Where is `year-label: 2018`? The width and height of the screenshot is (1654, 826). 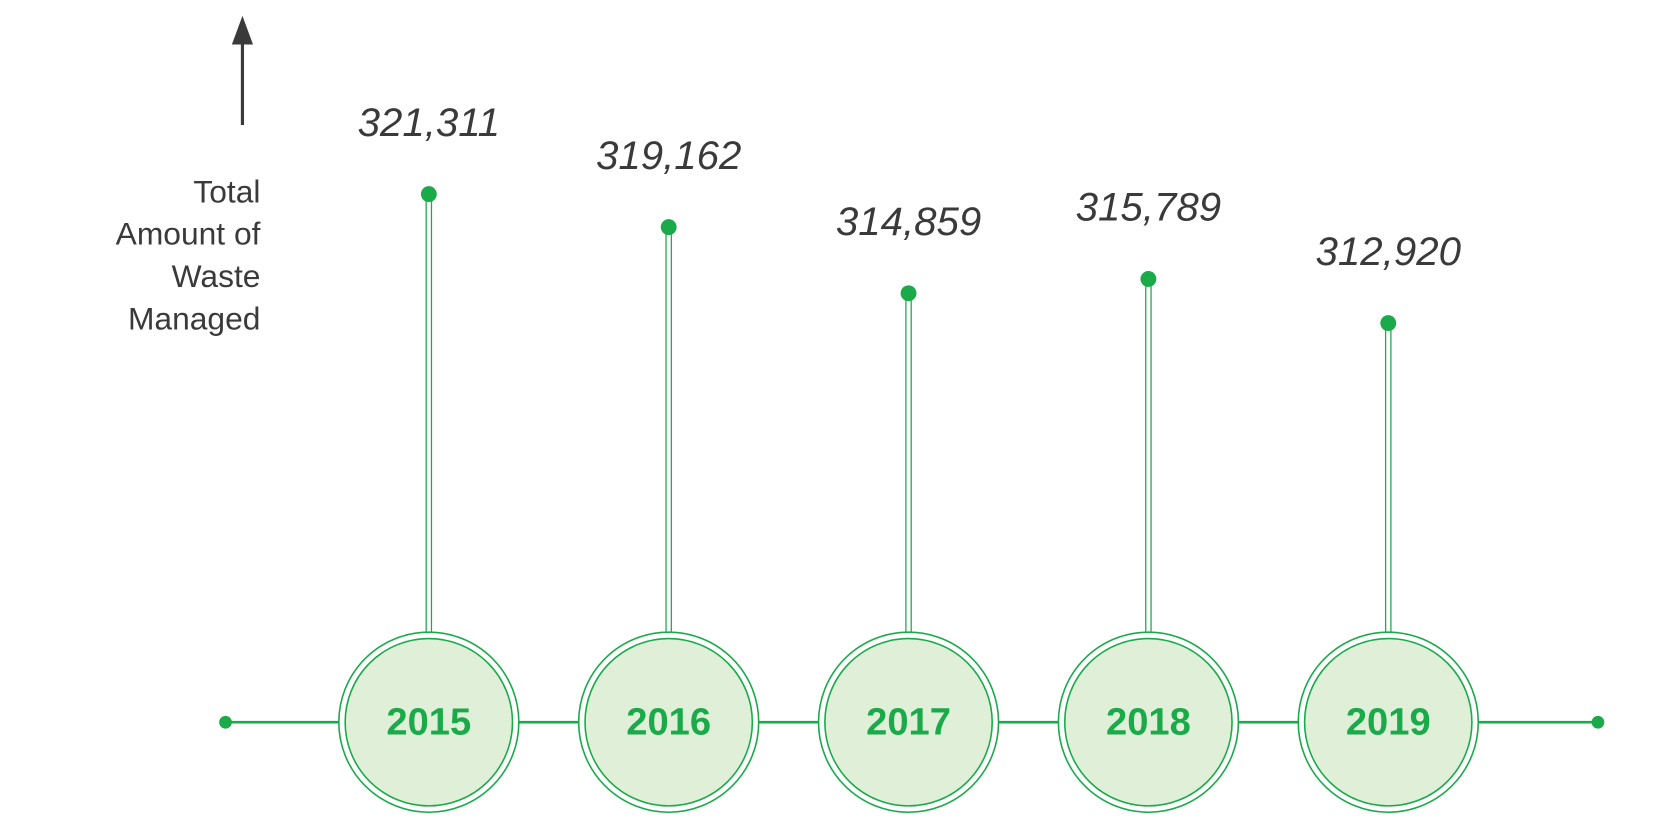 year-label: 2018 is located at coordinates (1148, 721).